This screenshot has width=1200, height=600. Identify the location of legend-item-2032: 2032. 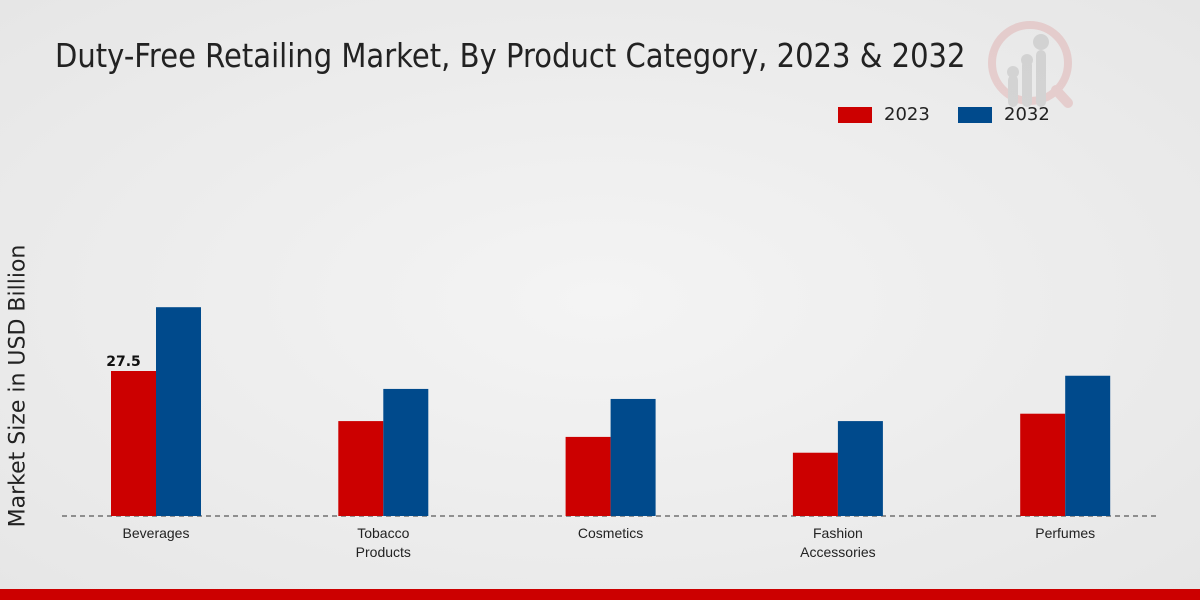
(1004, 114).